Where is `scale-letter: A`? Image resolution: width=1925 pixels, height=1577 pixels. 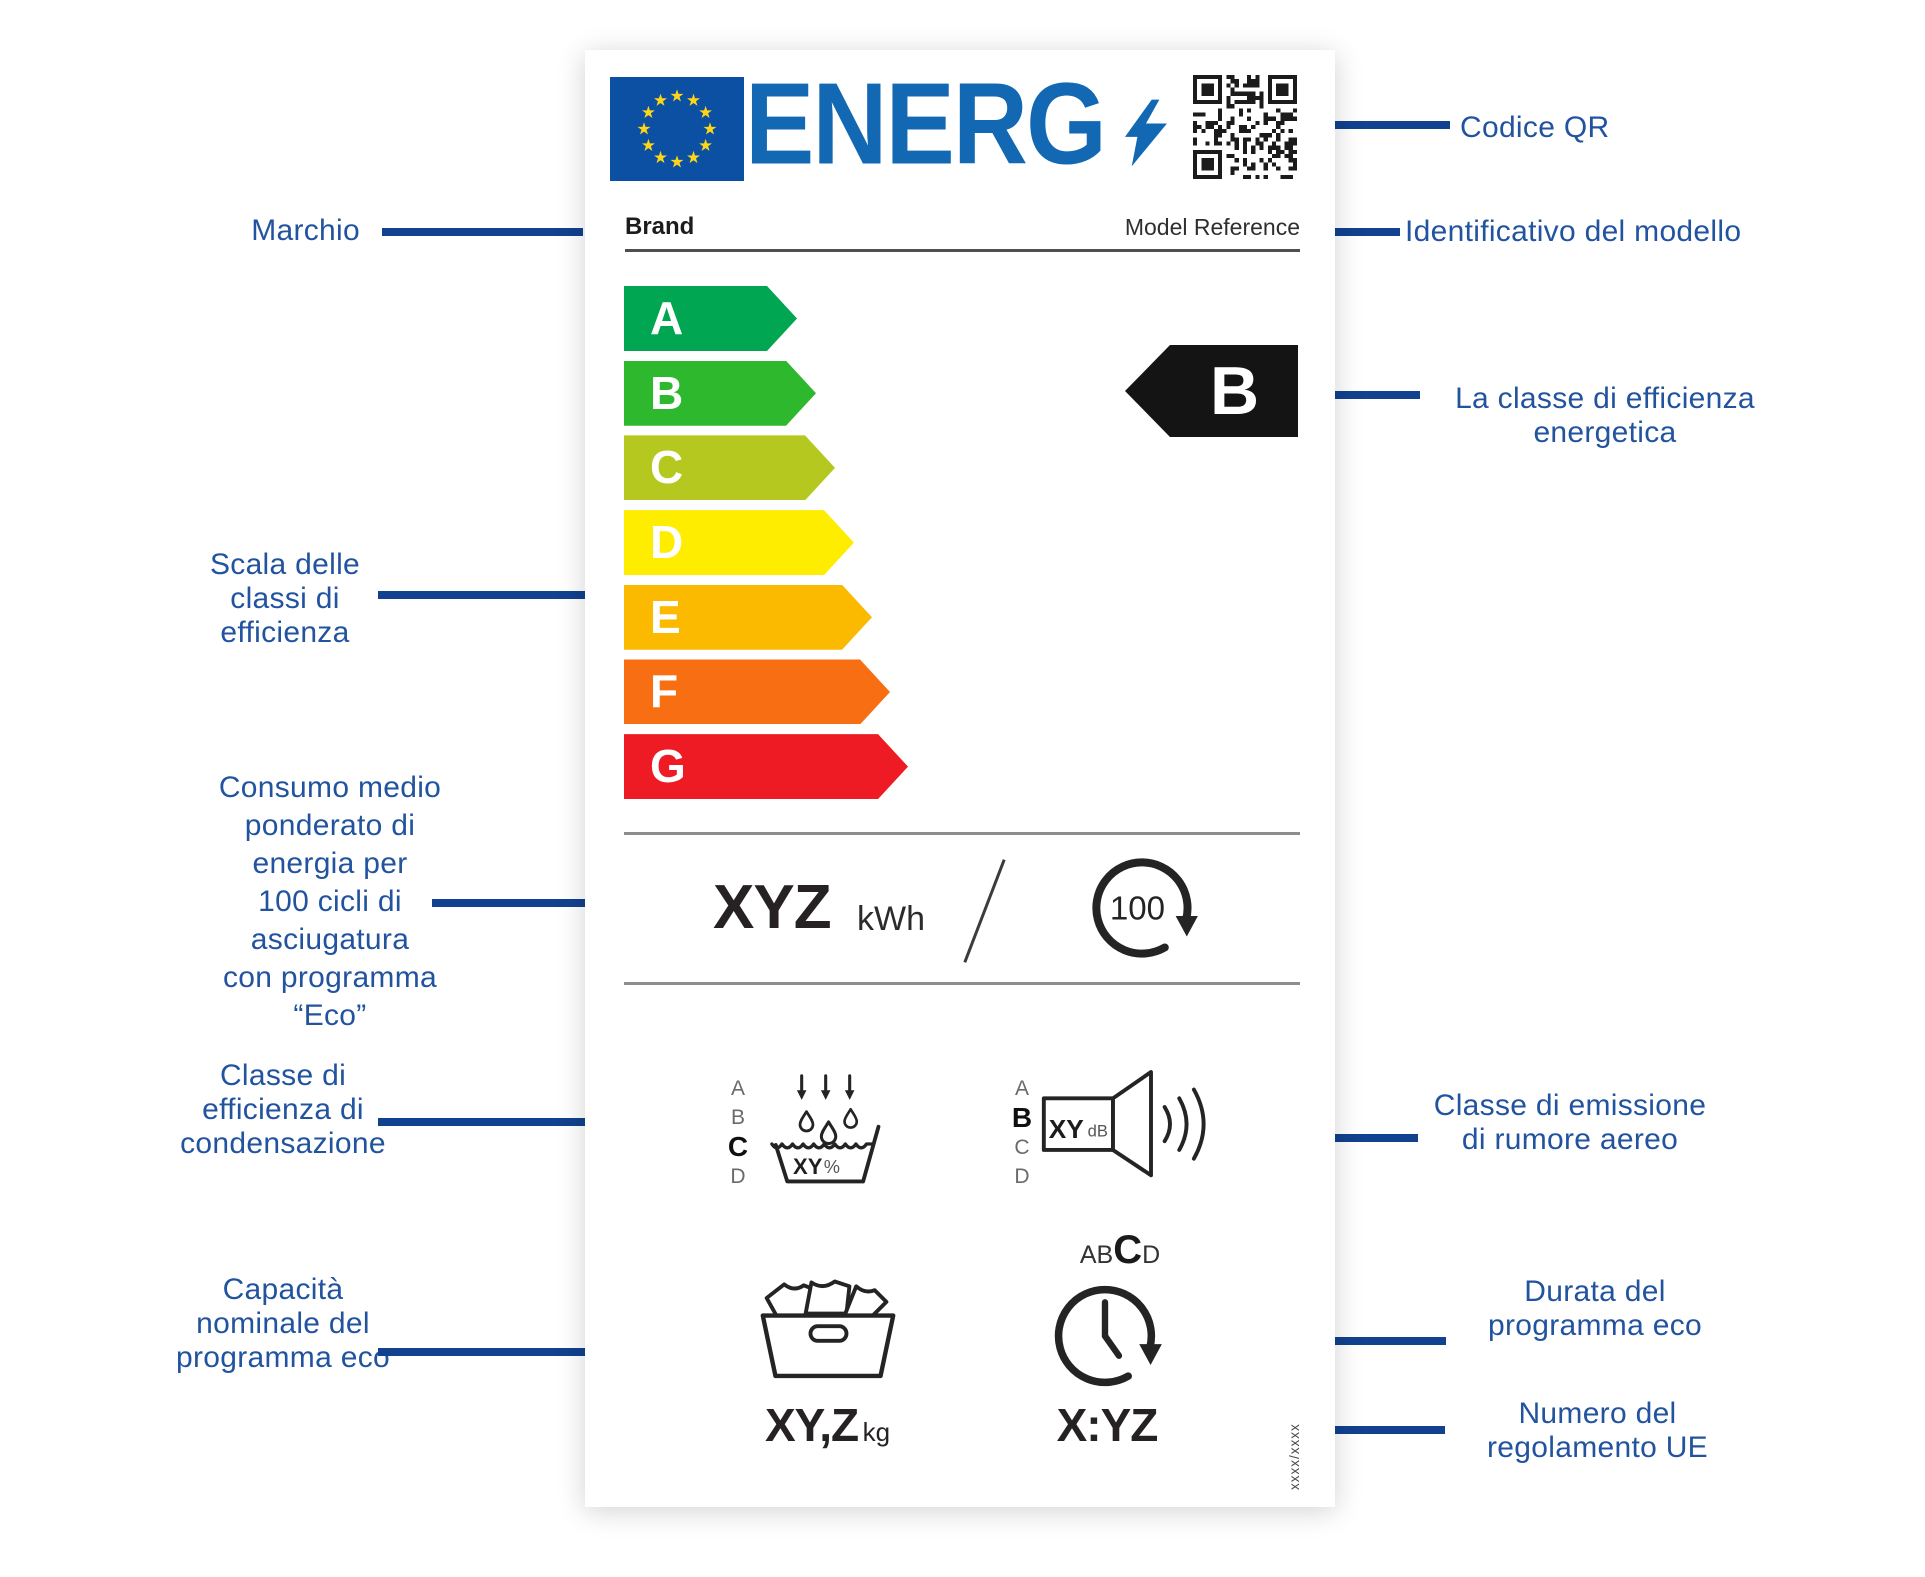 scale-letter: A is located at coordinates (667, 318).